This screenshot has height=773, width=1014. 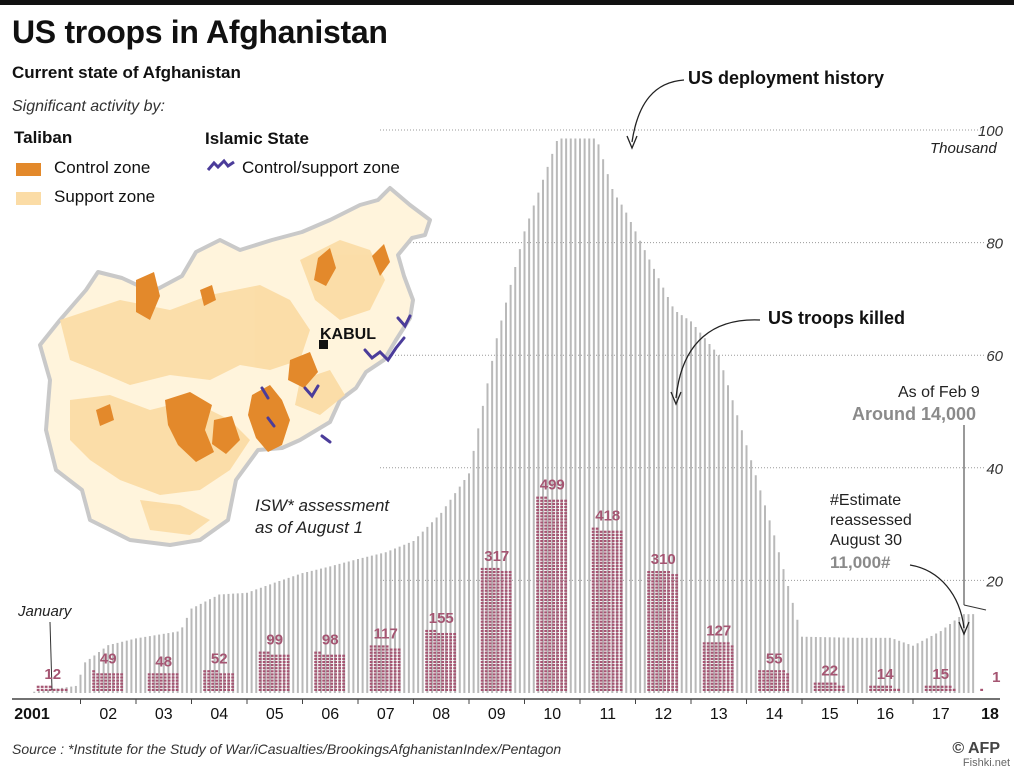 I want to click on estimate-note-line1: #Estimate, so click(x=866, y=500).